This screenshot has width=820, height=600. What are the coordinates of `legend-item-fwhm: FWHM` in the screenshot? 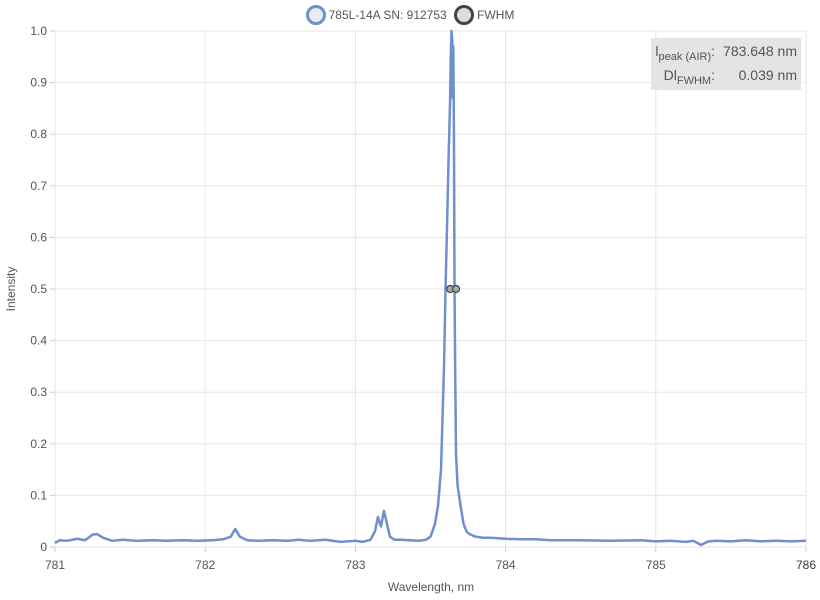 It's located at (484, 15).